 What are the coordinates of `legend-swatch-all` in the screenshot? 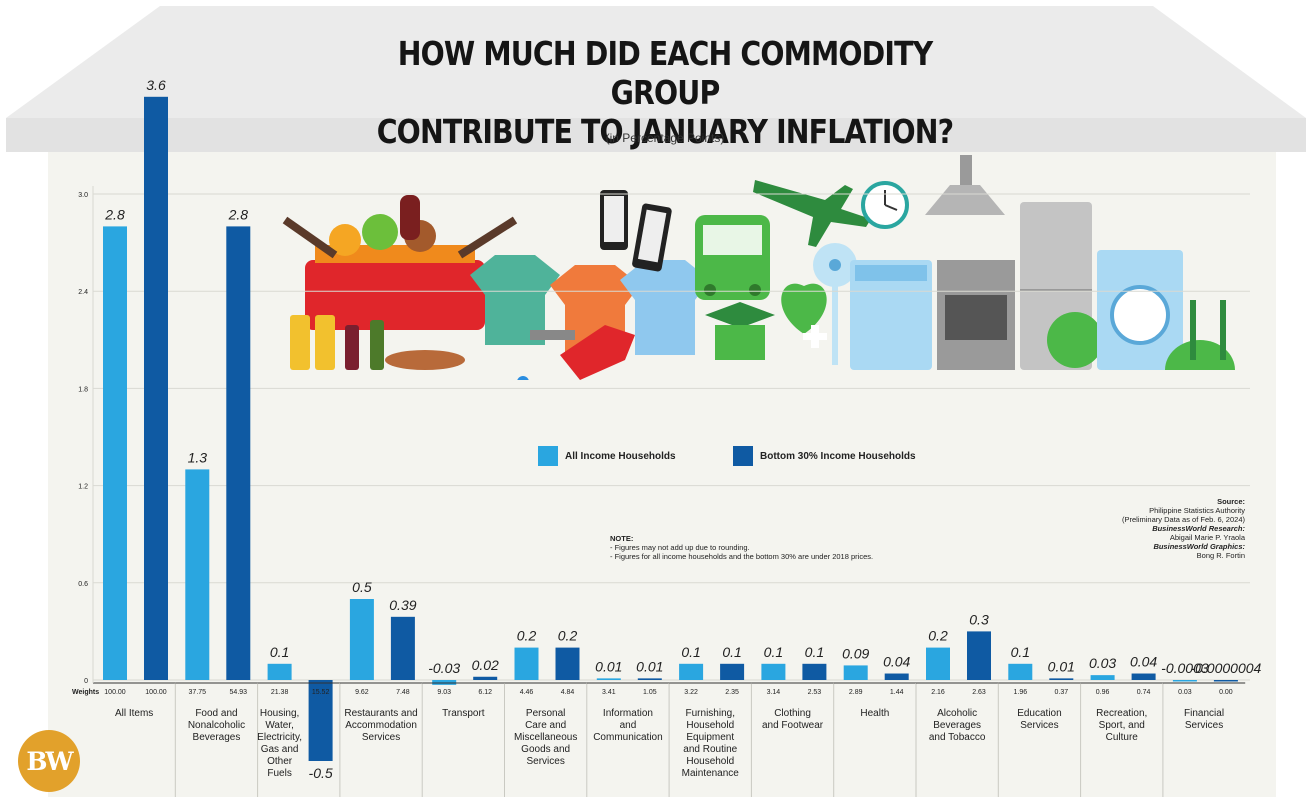 It's located at (548, 456).